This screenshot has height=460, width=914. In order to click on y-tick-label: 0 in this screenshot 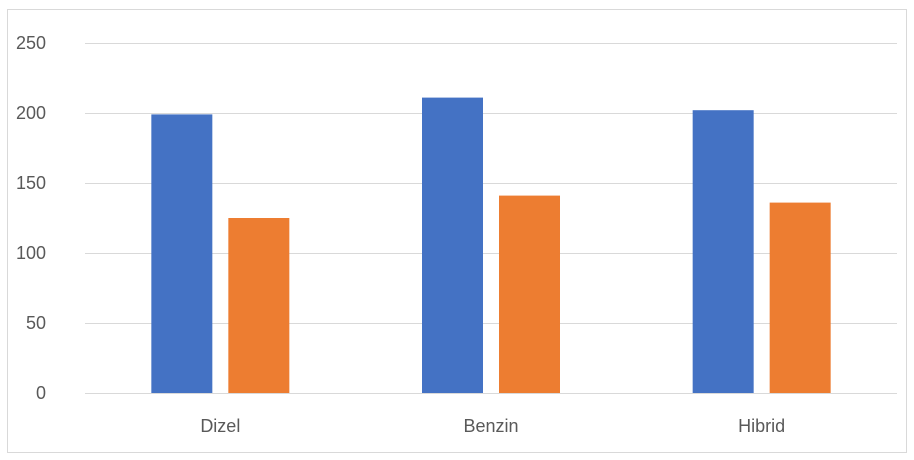, I will do `click(41, 393)`.